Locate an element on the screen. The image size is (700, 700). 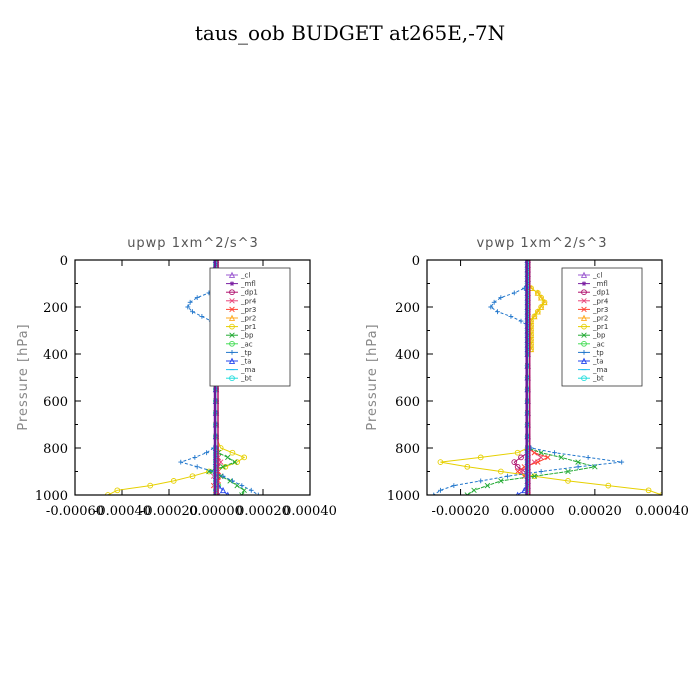
legend-entry-tp: _tp is located at coordinates (598, 353).